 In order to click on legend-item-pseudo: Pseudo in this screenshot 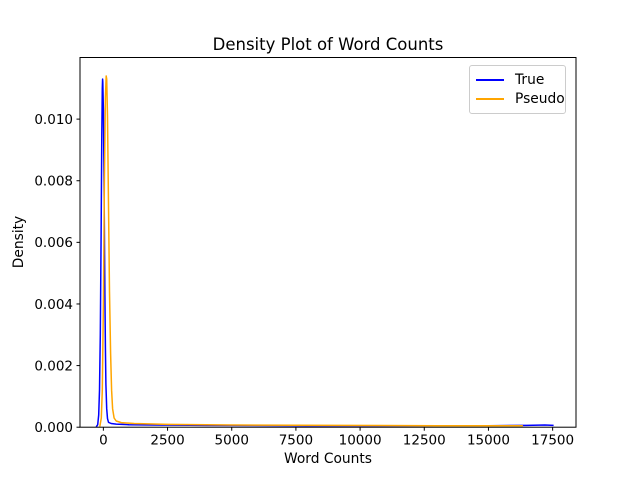, I will do `click(520, 98)`.